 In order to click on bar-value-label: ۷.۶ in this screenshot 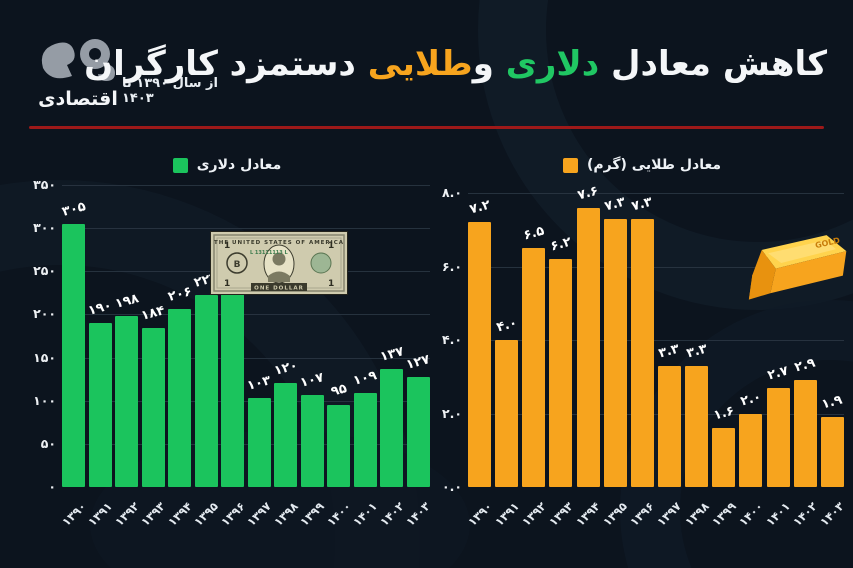, I will do `click(588, 193)`.